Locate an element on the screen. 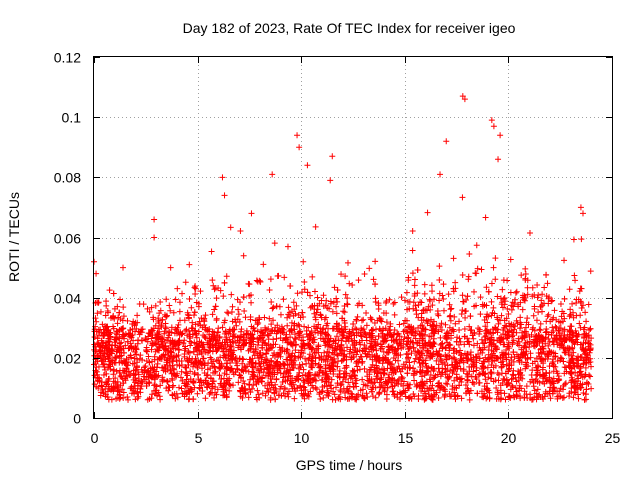 The height and width of the screenshot is (480, 640). x-tick-label: 15 is located at coordinates (406, 438).